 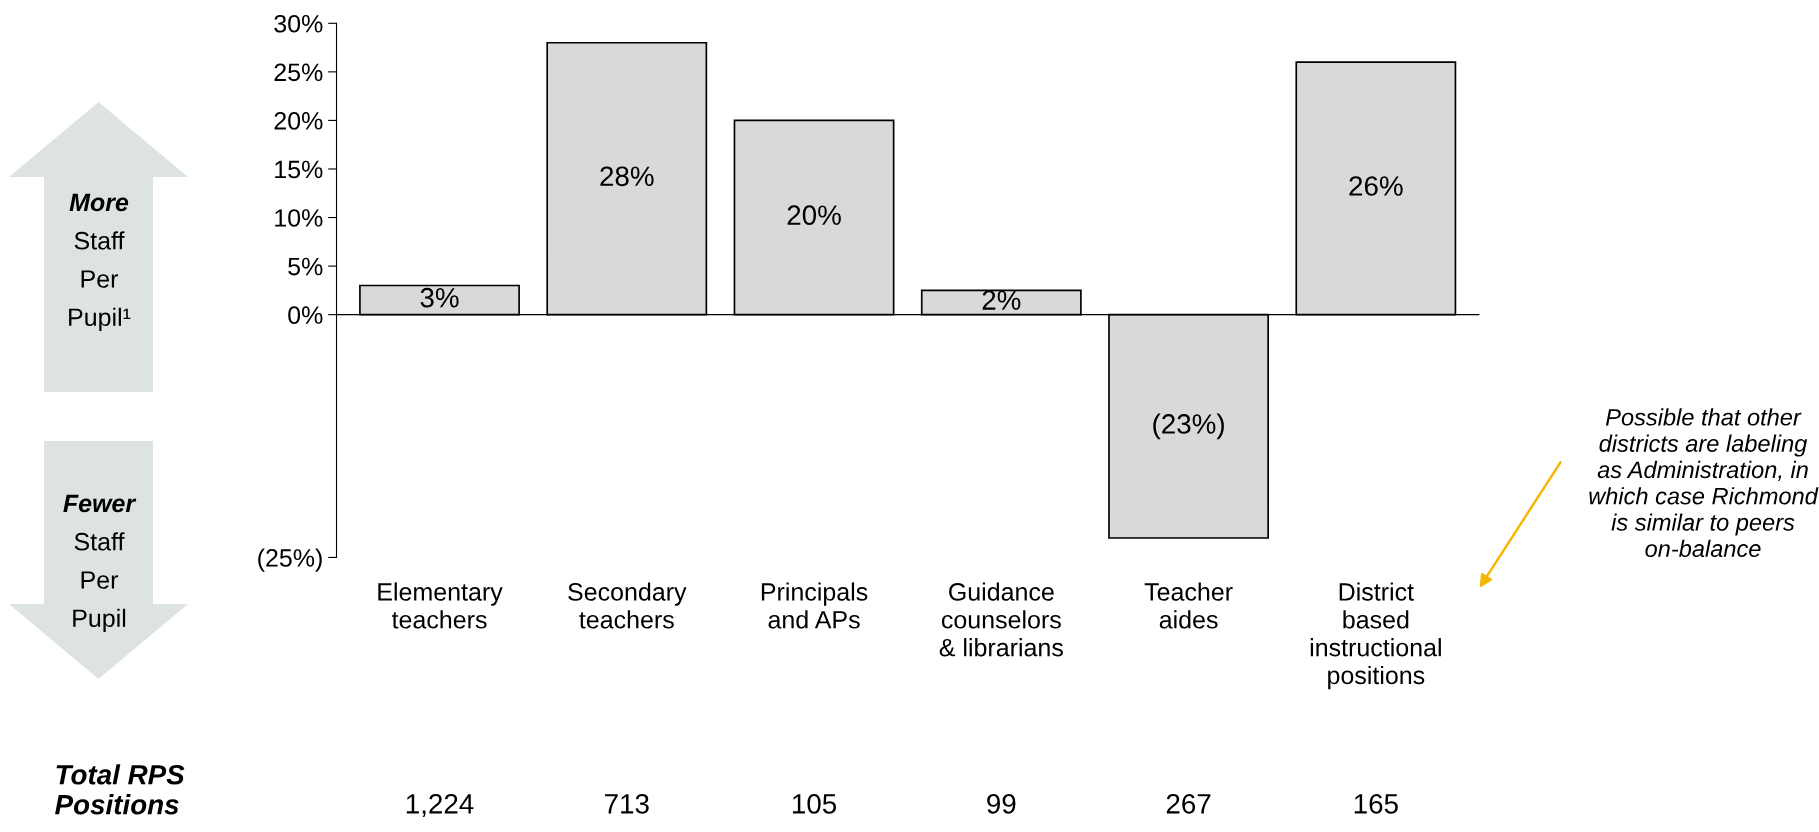 I want to click on x-tick-label: District based instructional positions, so click(x=1375, y=636).